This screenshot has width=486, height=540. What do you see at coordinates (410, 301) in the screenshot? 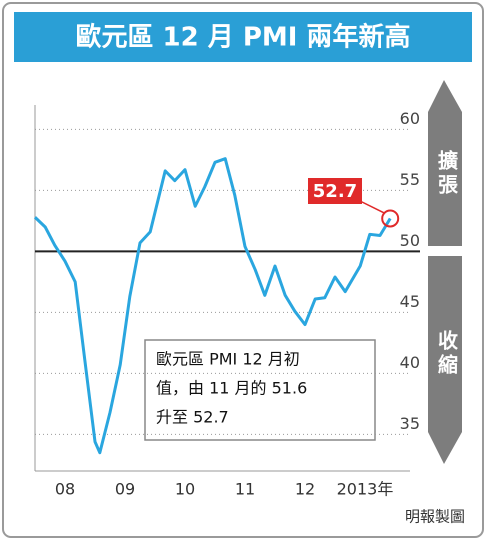
I see `y-tick-label: 45` at bounding box center [410, 301].